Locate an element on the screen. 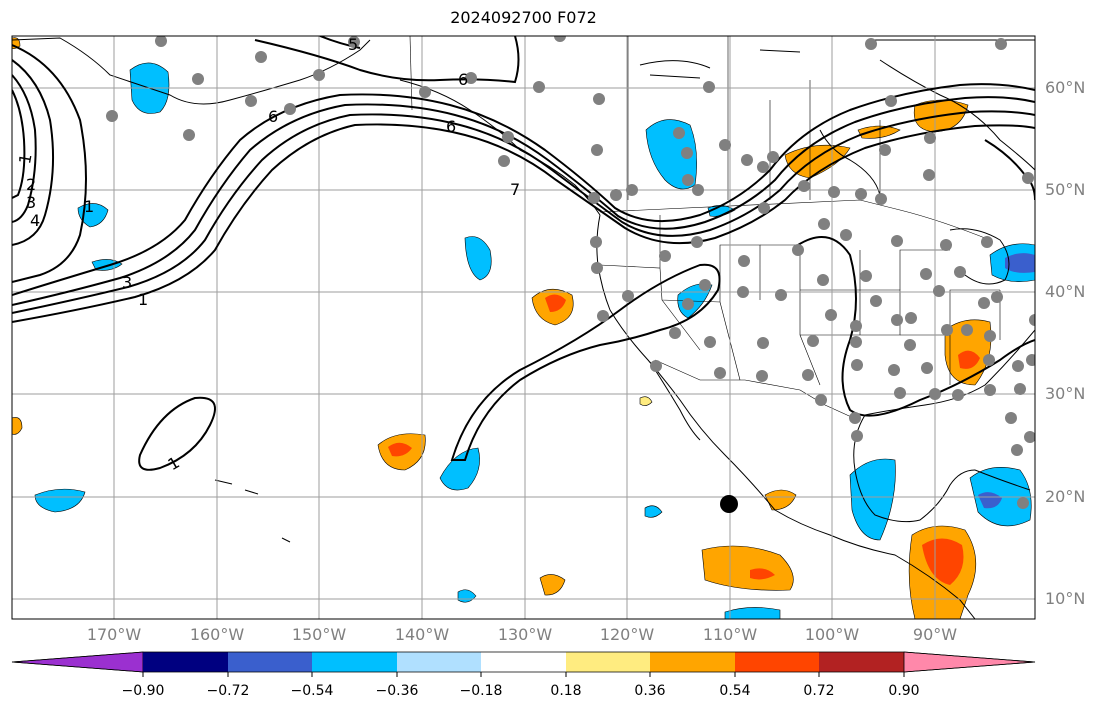  contour-label: 3 is located at coordinates (31, 202).